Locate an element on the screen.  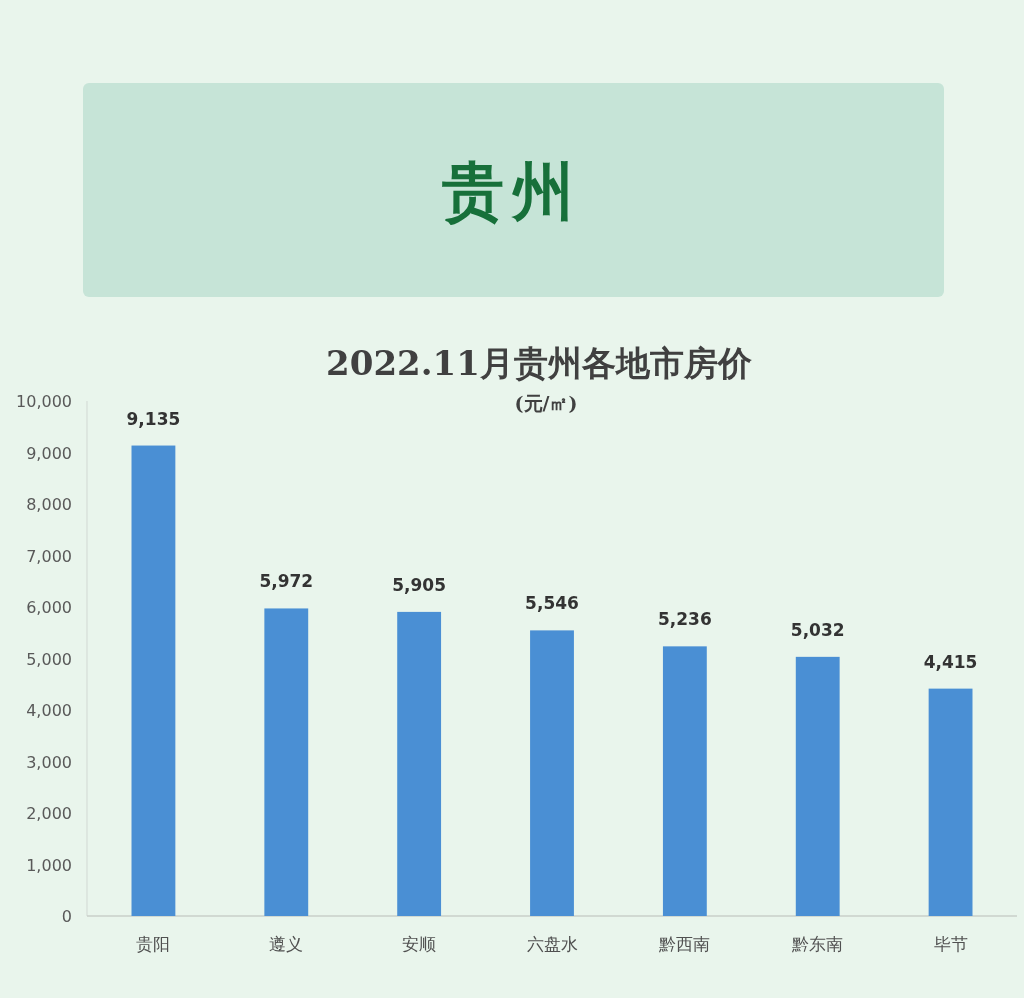
title: 2022.11月贵州各地市房价 is located at coordinates (539, 363).